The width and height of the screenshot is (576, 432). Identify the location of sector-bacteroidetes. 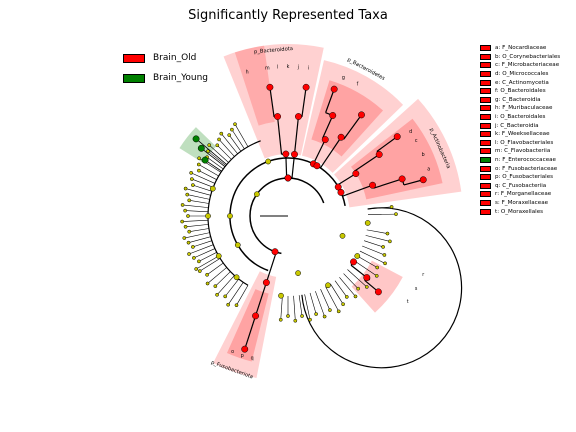
(352, 116).